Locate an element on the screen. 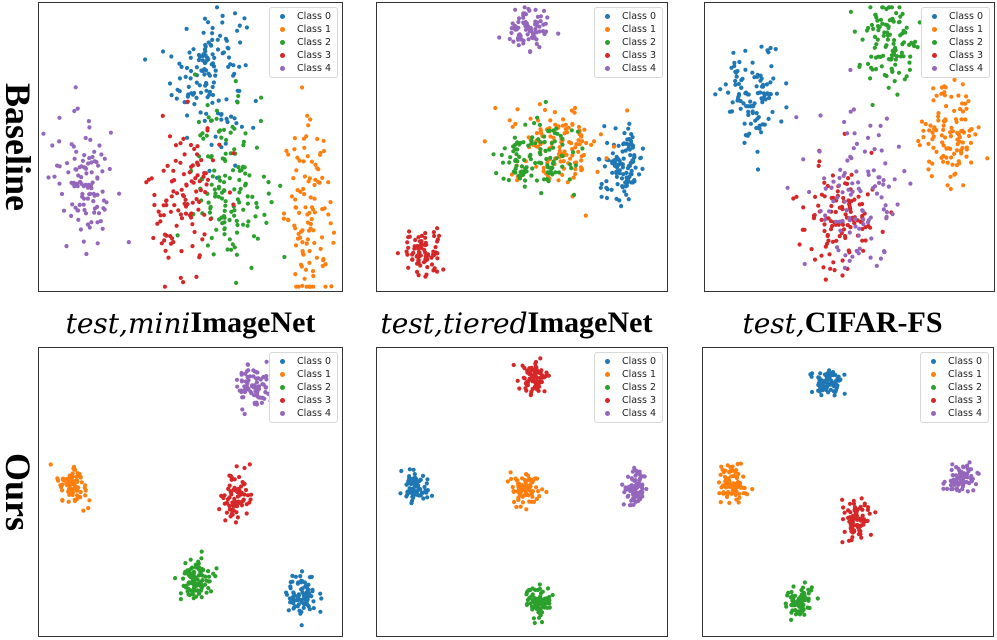 This screenshot has width=997, height=640. legend-entry: Class 0 is located at coordinates (955, 16).